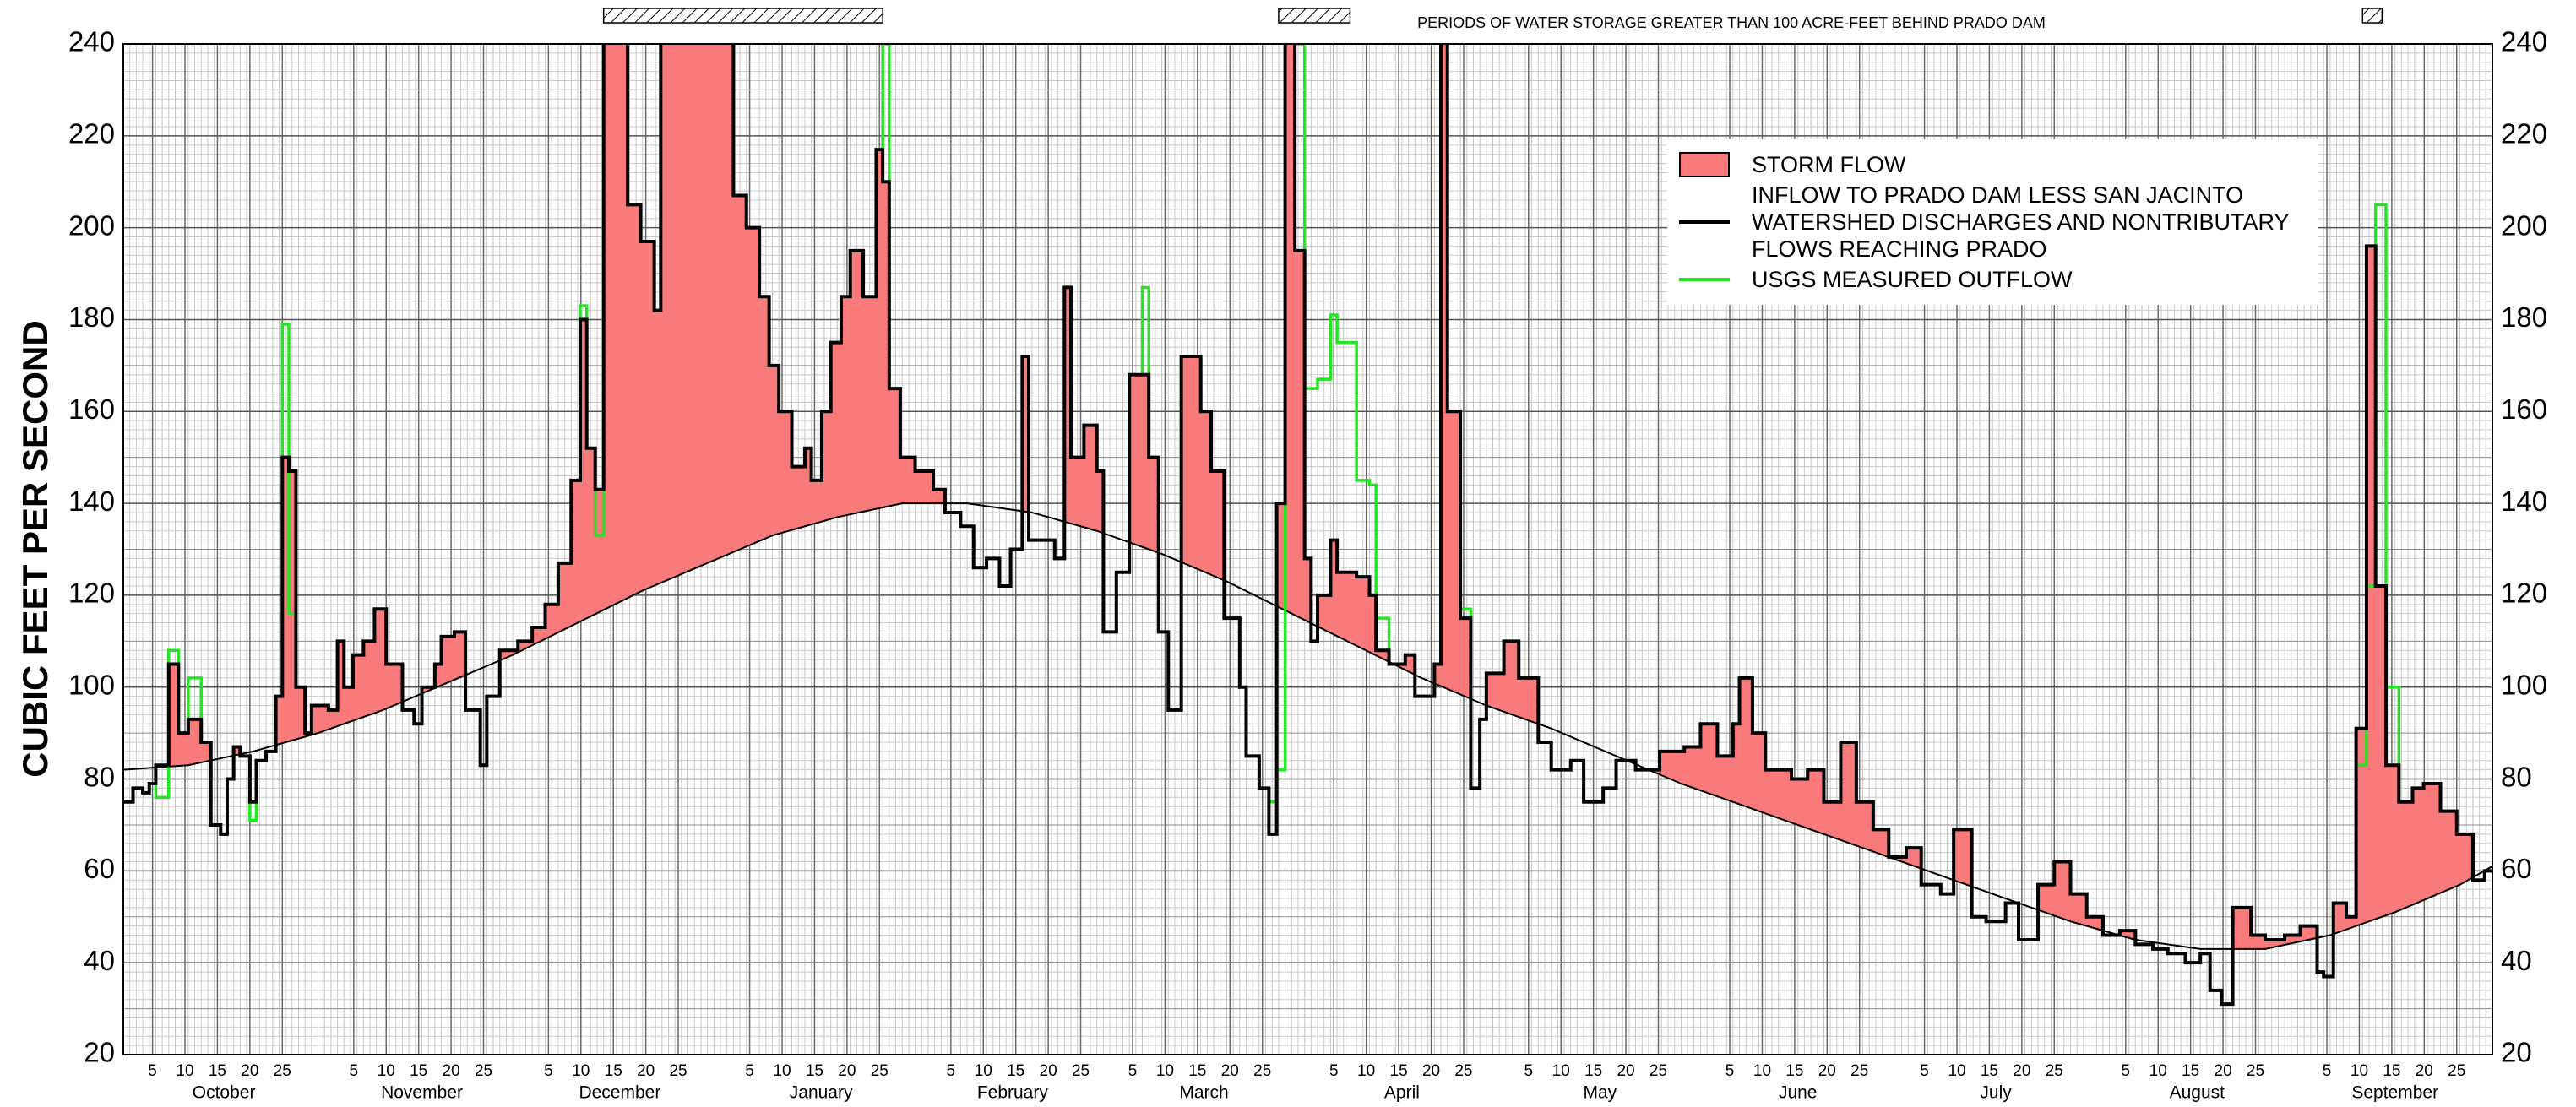  Describe the element at coordinates (1992, 164) in the screenshot. I see `legend-item: STORM FLOW` at that location.